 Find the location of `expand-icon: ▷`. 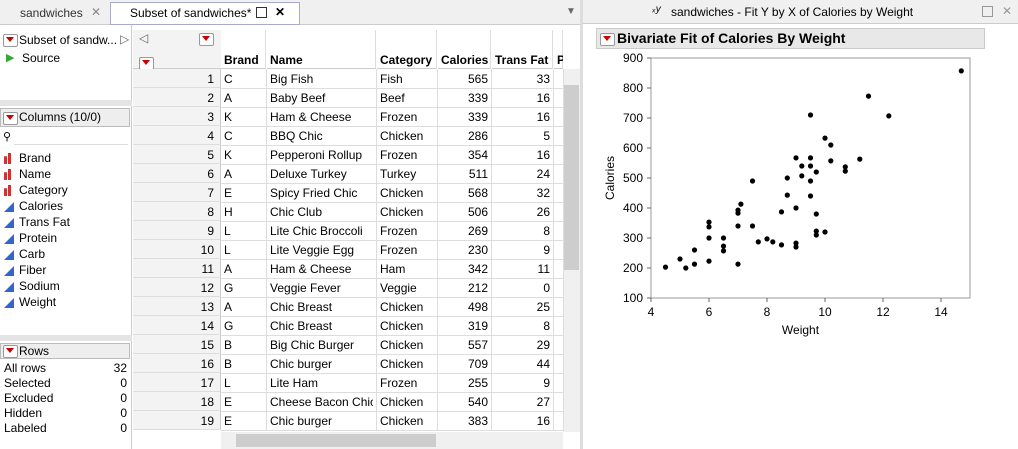

expand-icon: ▷ is located at coordinates (125, 39).